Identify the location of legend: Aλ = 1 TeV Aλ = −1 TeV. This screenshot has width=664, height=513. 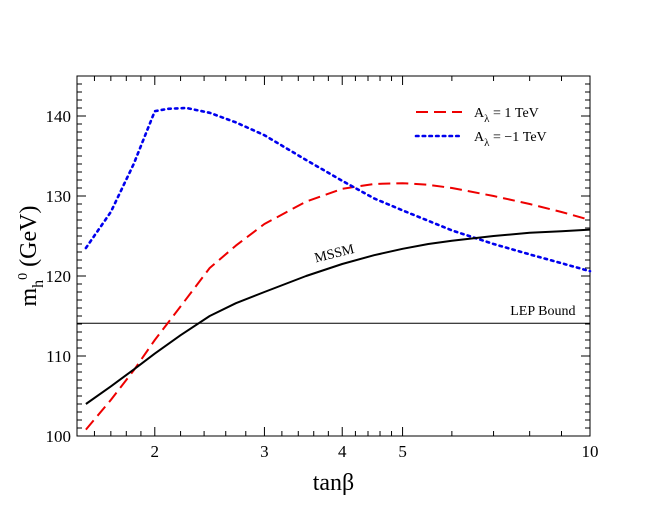
(480, 127).